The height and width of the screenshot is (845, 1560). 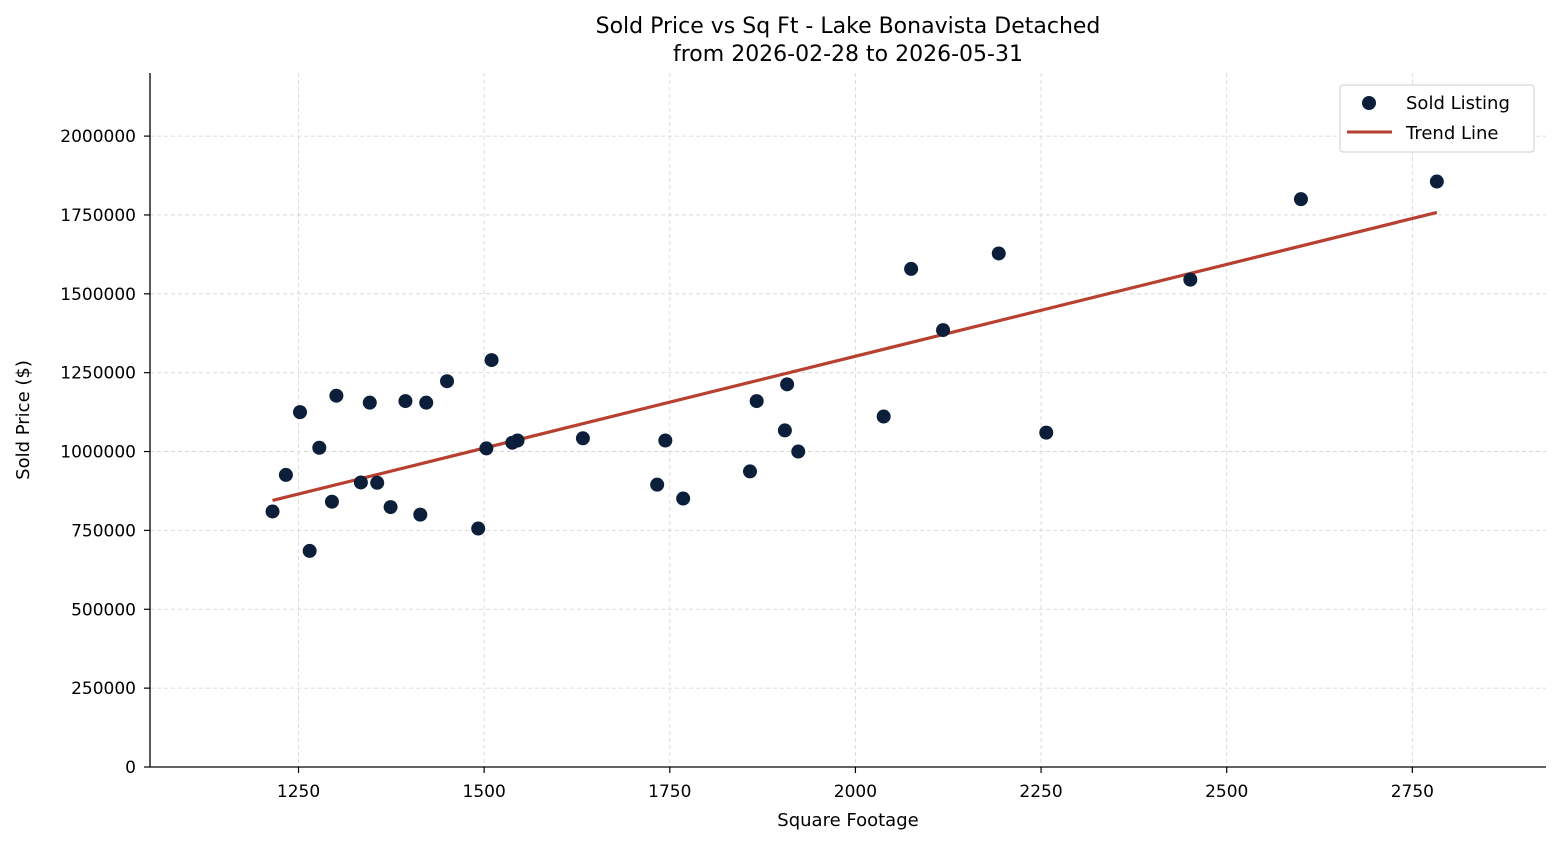 What do you see at coordinates (847, 820) in the screenshot?
I see `x-axis-label: Square Footage` at bounding box center [847, 820].